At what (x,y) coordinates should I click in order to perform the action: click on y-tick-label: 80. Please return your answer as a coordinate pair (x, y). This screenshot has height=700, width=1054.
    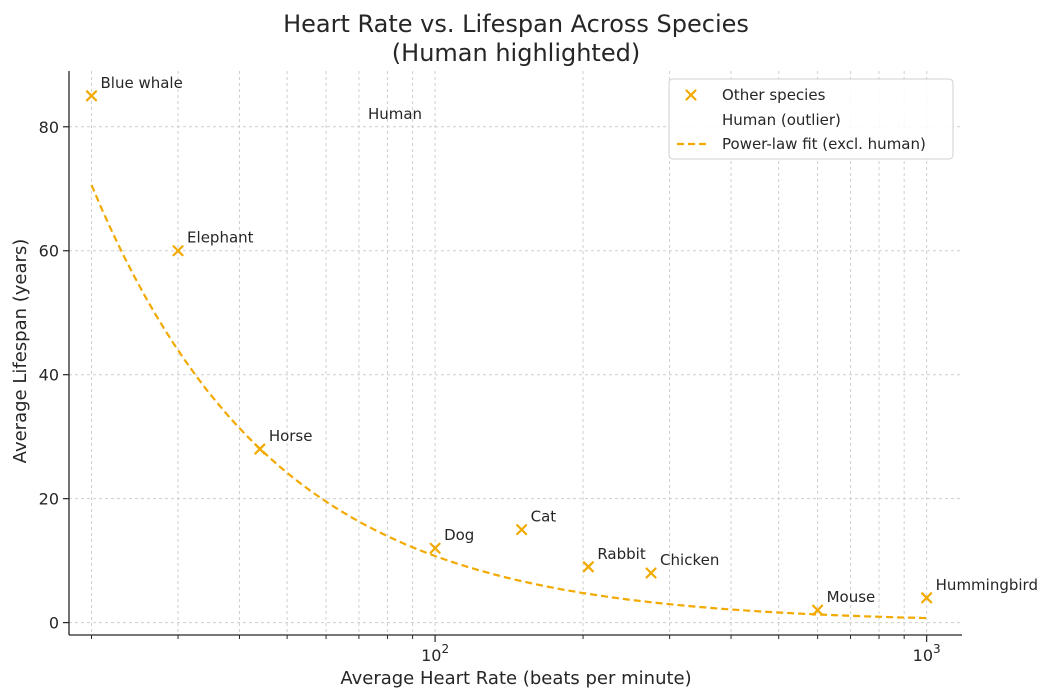
    Looking at the image, I should click on (49, 127).